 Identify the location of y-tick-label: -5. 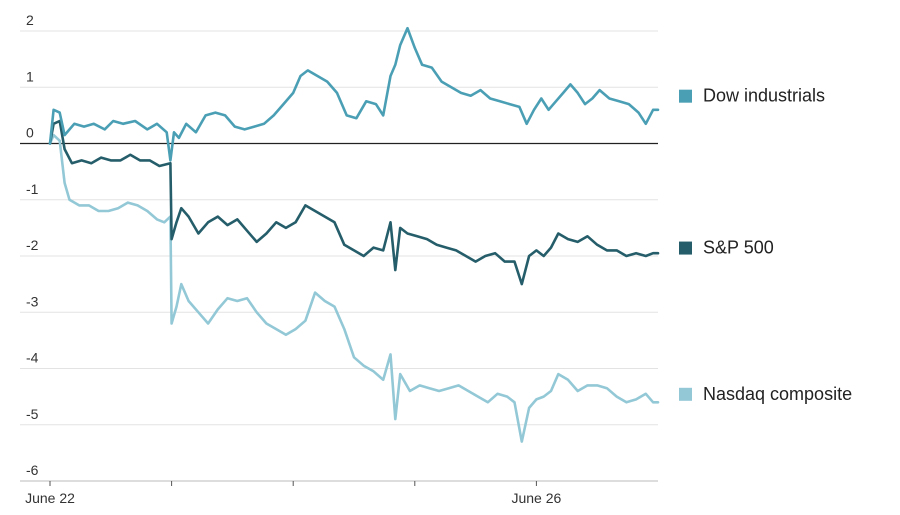
(32, 414).